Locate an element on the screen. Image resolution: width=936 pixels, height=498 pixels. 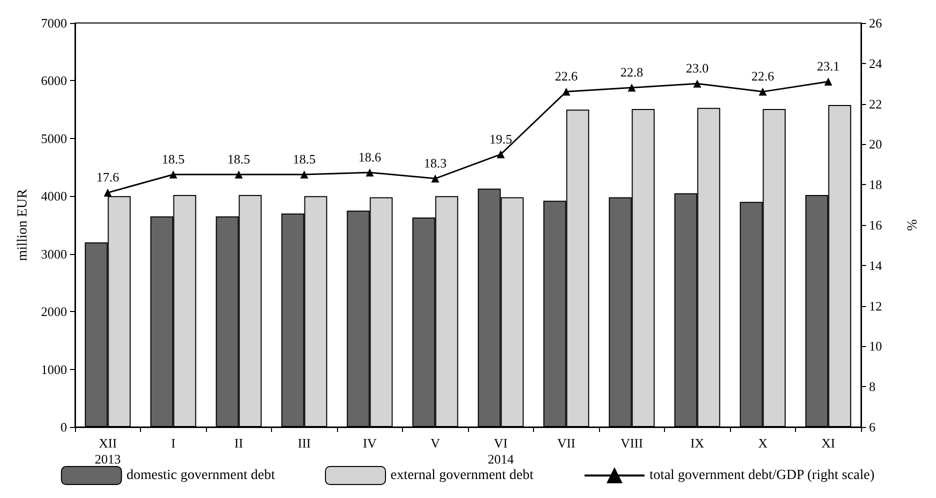
y2-tick-label: 18 is located at coordinates (875, 184).